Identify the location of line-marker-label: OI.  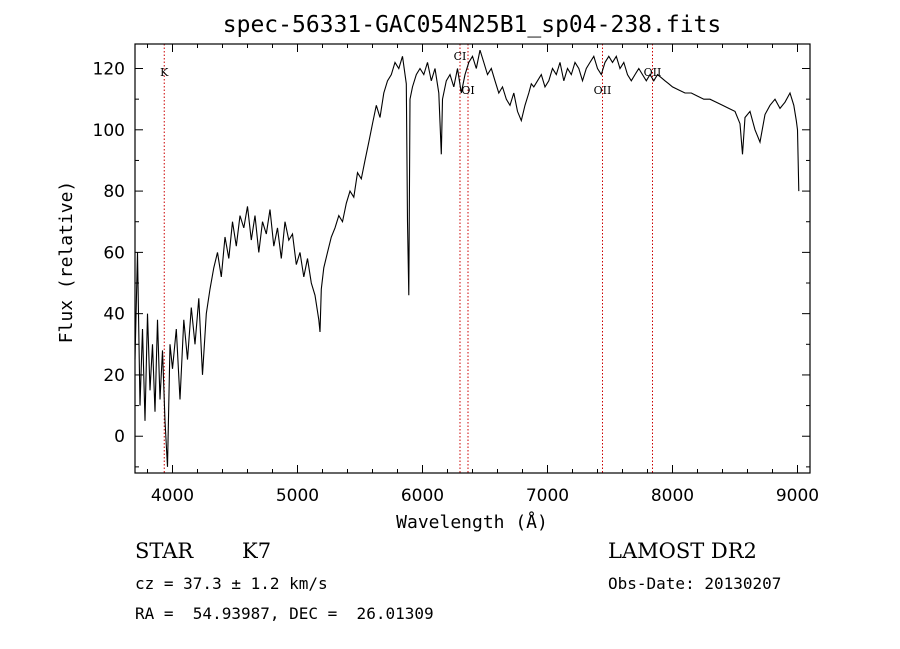
(467, 90).